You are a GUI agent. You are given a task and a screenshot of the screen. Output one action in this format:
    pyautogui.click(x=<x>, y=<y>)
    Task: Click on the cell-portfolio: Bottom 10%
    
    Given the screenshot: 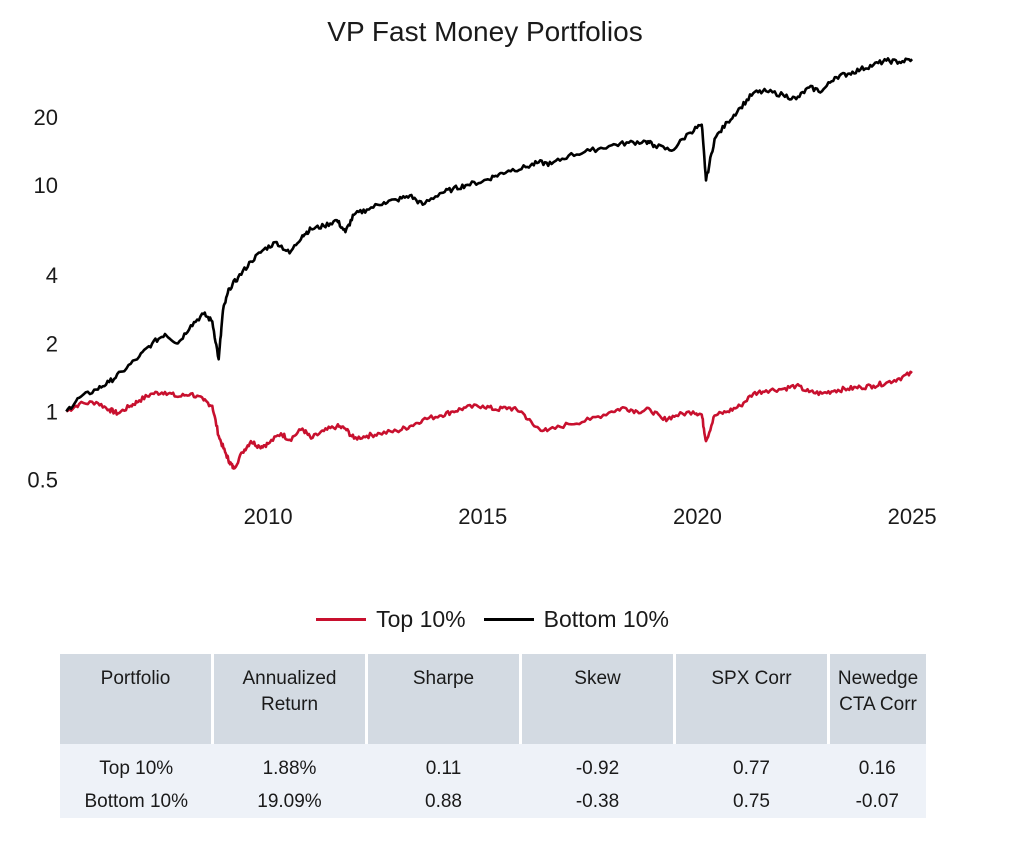 What is the action you would take?
    pyautogui.click(x=136, y=801)
    